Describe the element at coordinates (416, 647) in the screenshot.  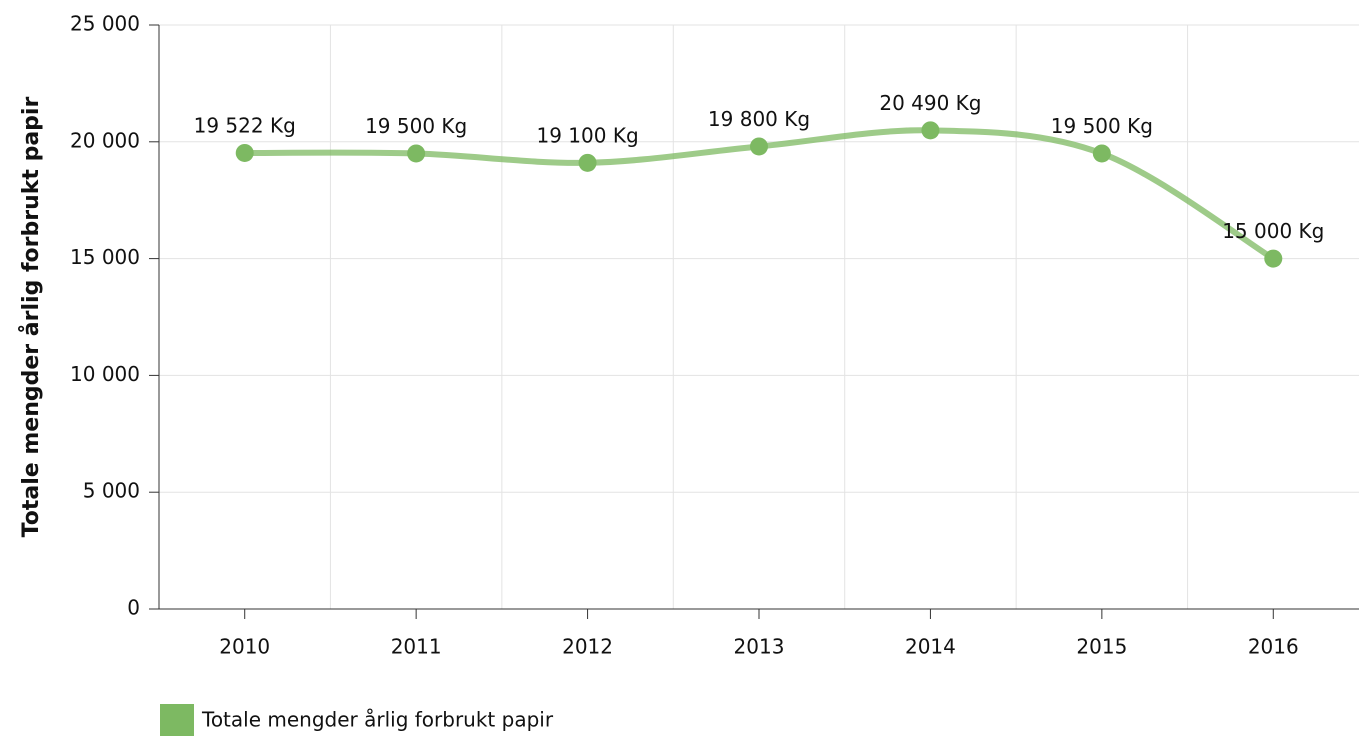
I see `x-tick-label: 2011` at that location.